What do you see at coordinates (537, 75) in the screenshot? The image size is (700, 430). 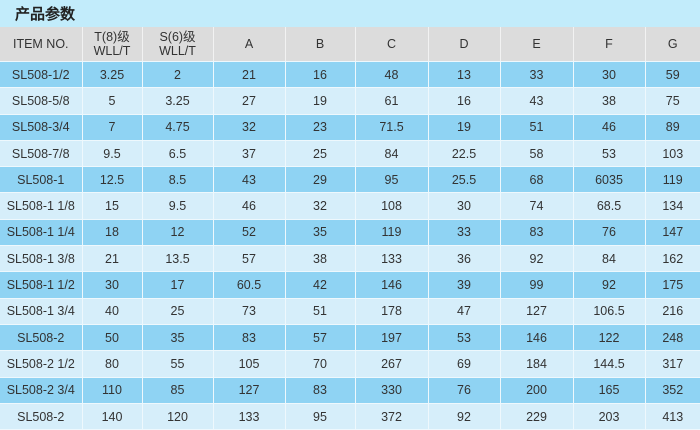 I see `cell-e: 33` at bounding box center [537, 75].